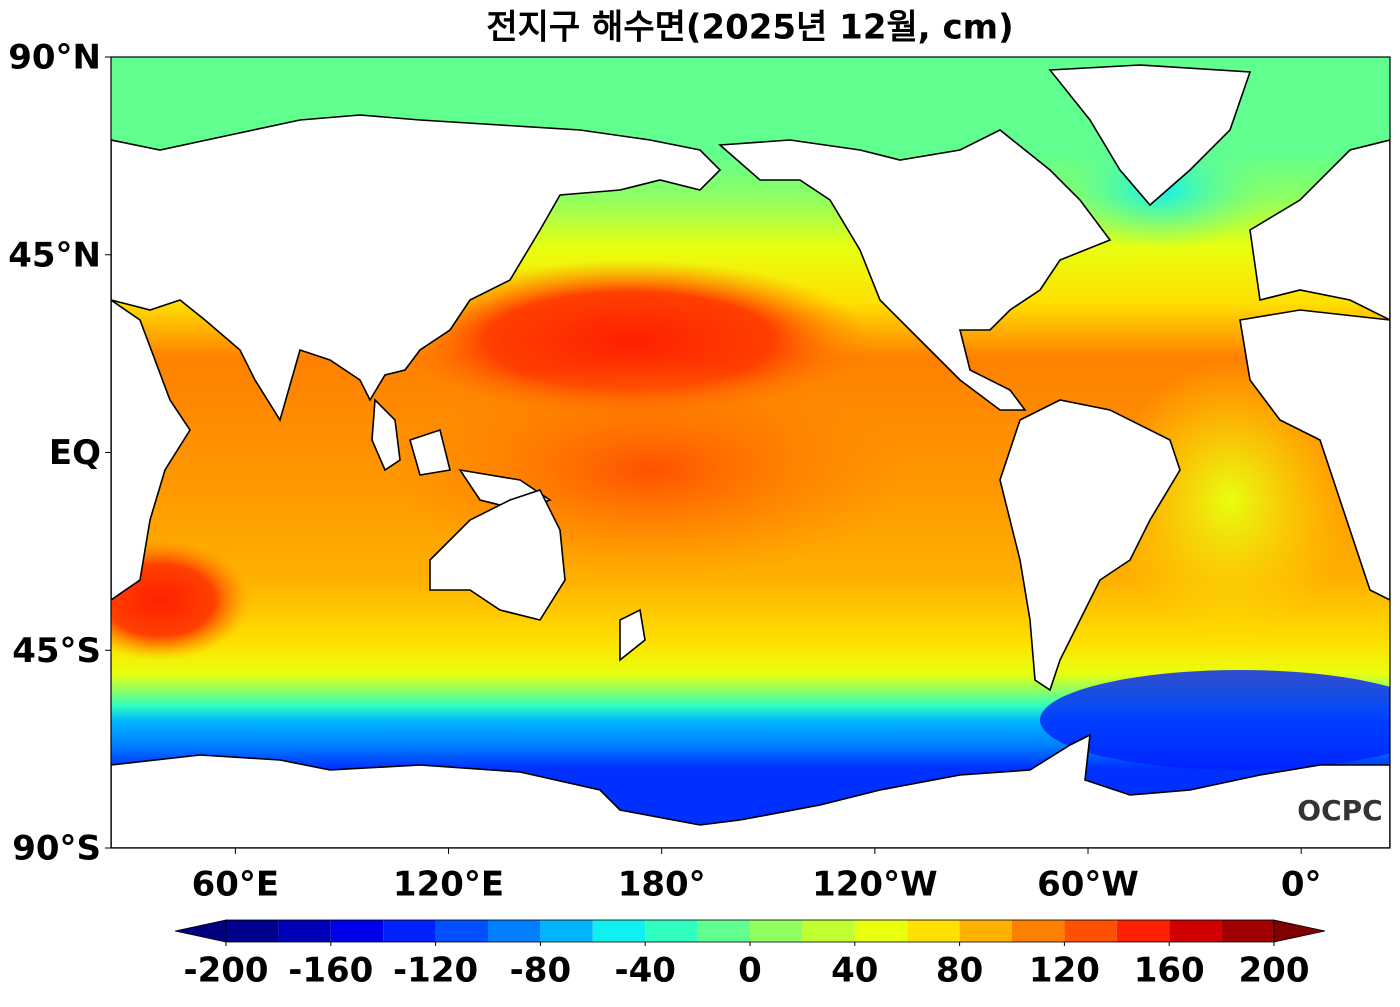  Describe the element at coordinates (330, 971) in the screenshot. I see `colorbar-tick-label: -160` at that location.